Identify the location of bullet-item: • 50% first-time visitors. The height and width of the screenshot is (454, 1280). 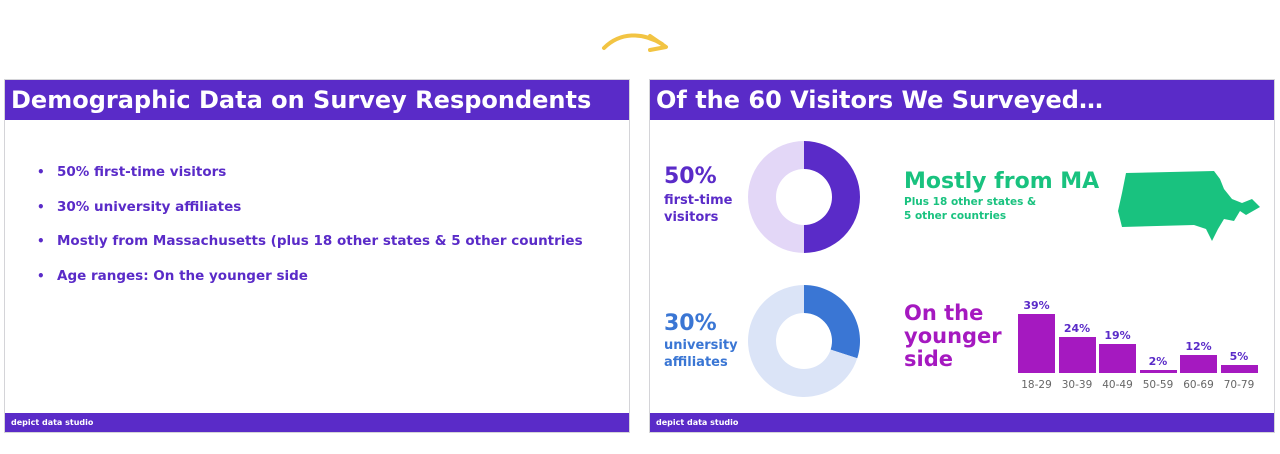
(310, 181).